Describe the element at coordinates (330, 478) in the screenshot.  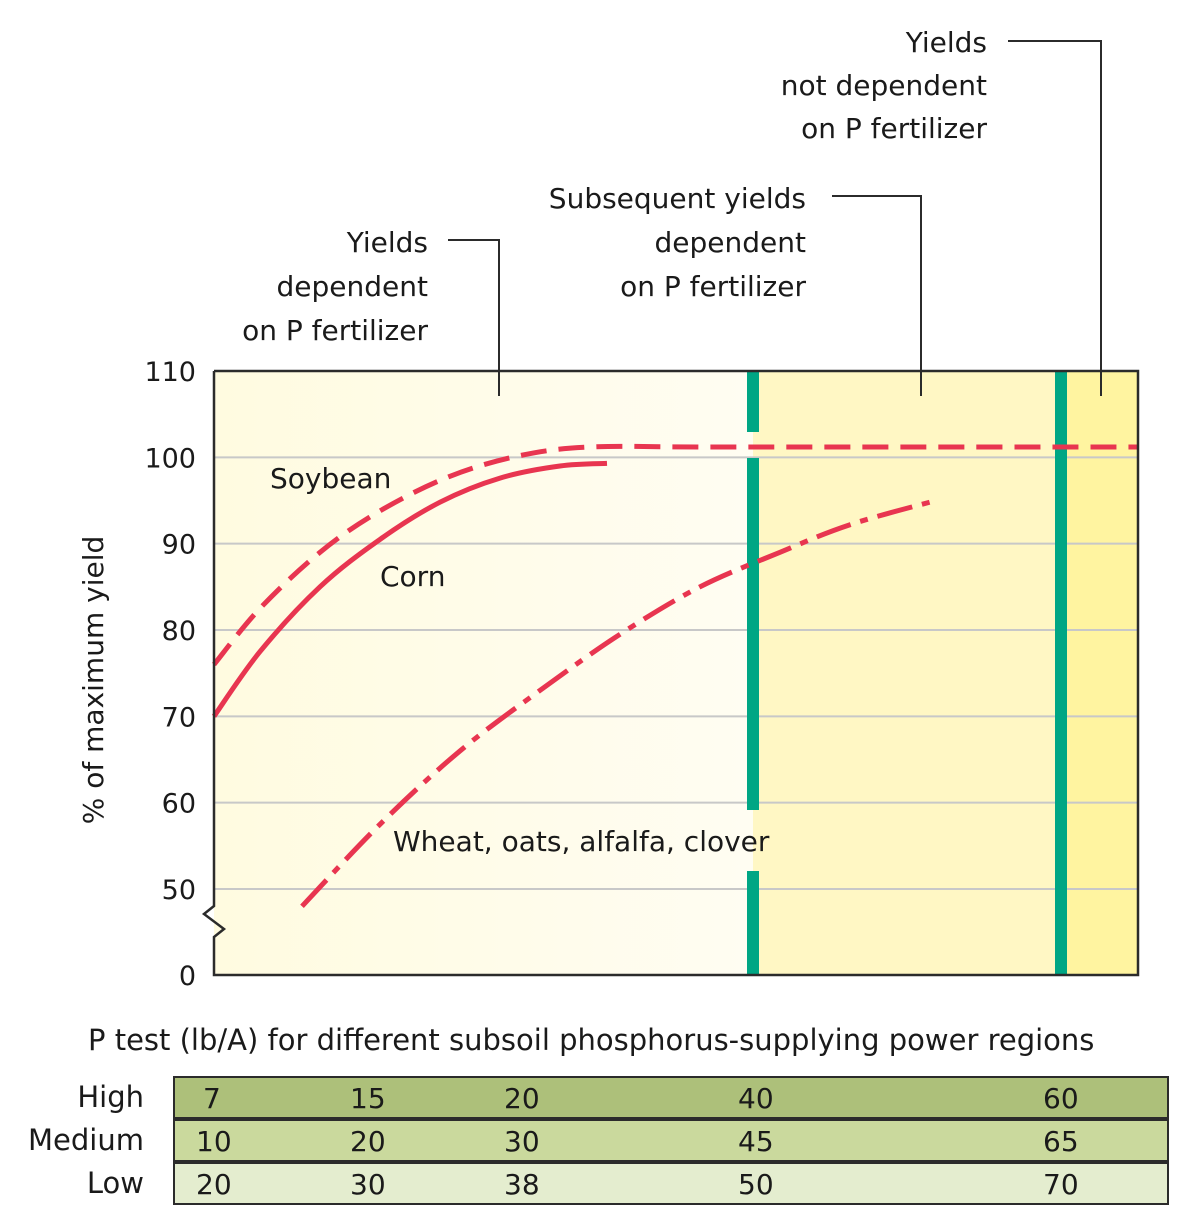
I see `series-label-1: Soybean` at that location.